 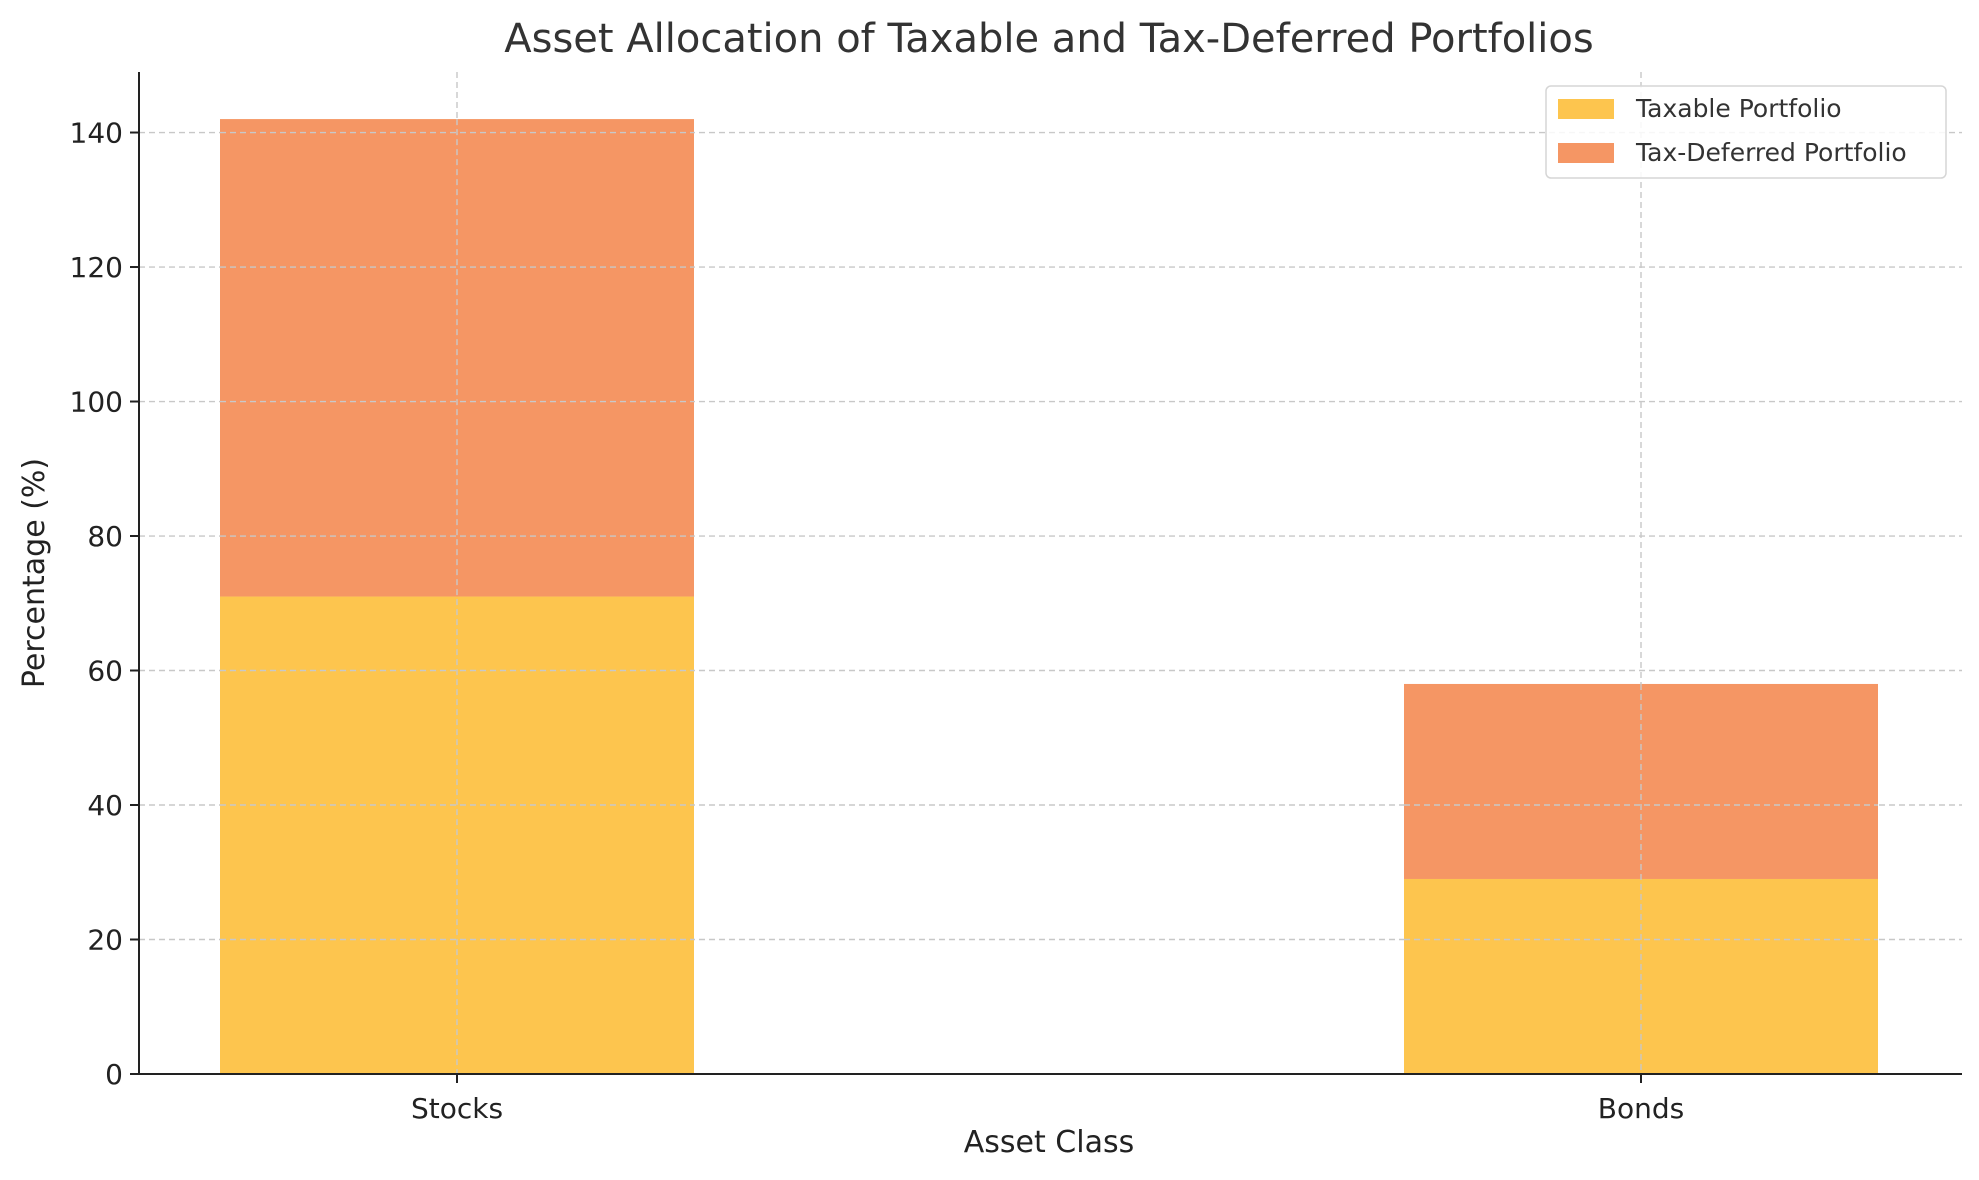 What do you see at coordinates (105, 671) in the screenshot?
I see `y-tick-label: 60` at bounding box center [105, 671].